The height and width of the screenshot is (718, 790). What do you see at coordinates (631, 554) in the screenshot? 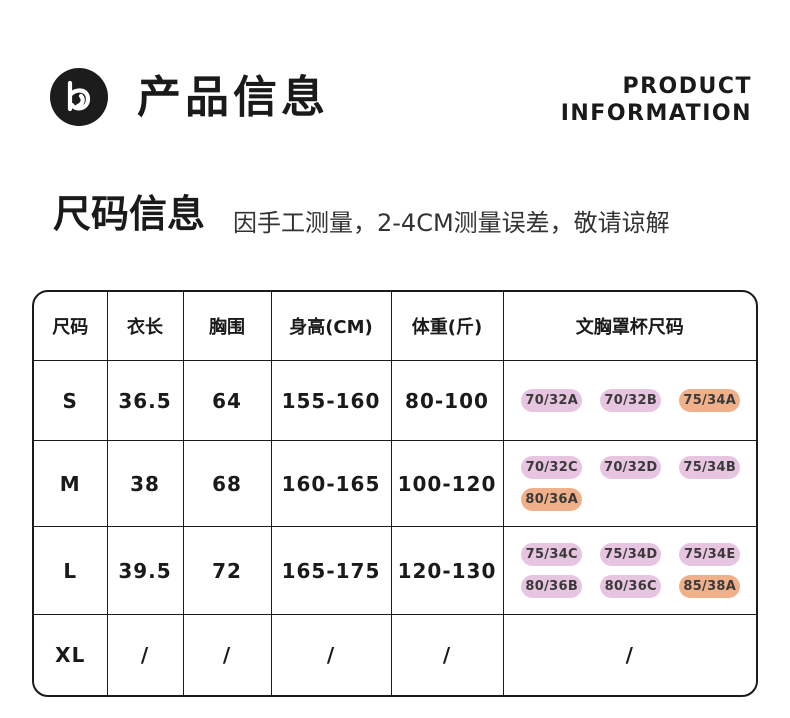
I see `cup-badge: 75/34D` at bounding box center [631, 554].